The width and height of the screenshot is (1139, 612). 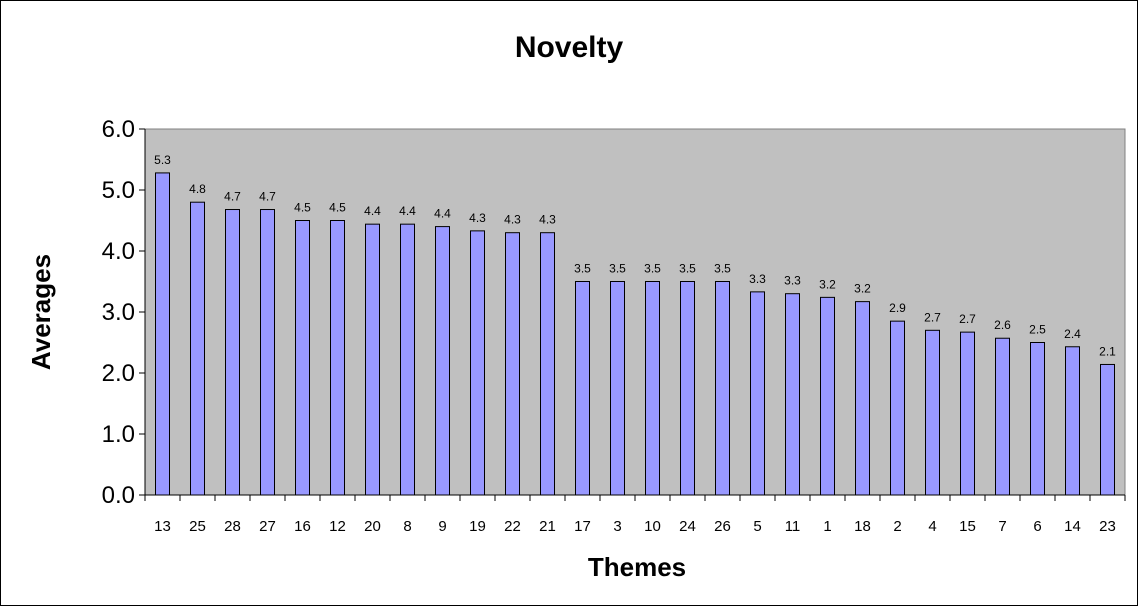 What do you see at coordinates (302, 526) in the screenshot?
I see `x-tick-label: 16` at bounding box center [302, 526].